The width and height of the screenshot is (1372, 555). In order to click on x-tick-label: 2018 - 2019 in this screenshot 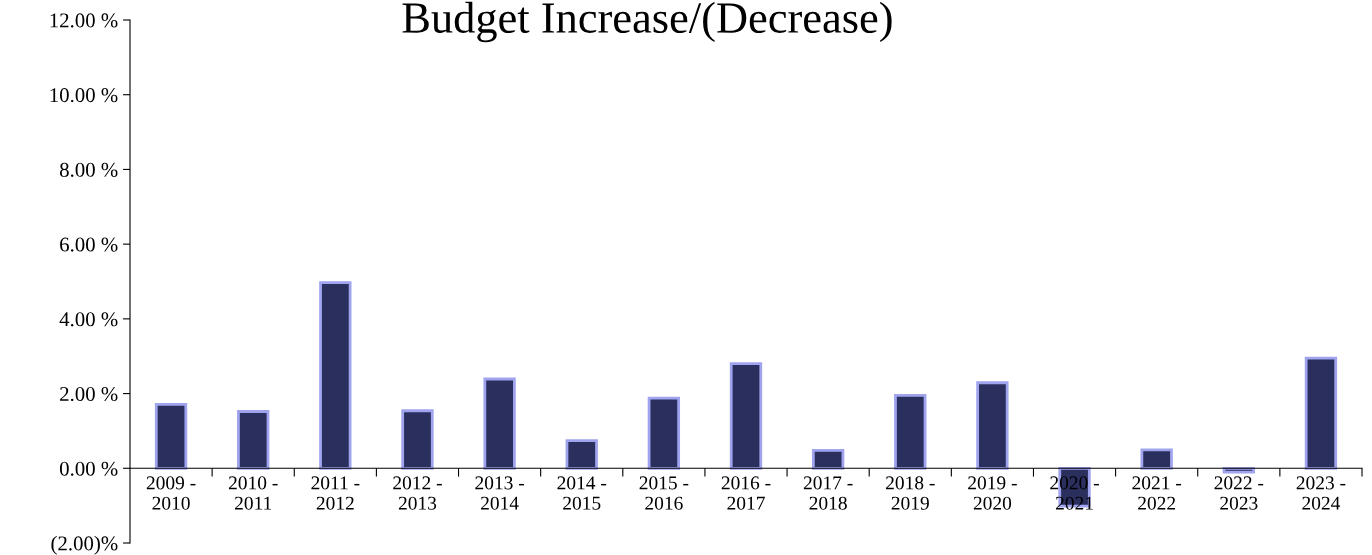, I will do `click(910, 493)`.